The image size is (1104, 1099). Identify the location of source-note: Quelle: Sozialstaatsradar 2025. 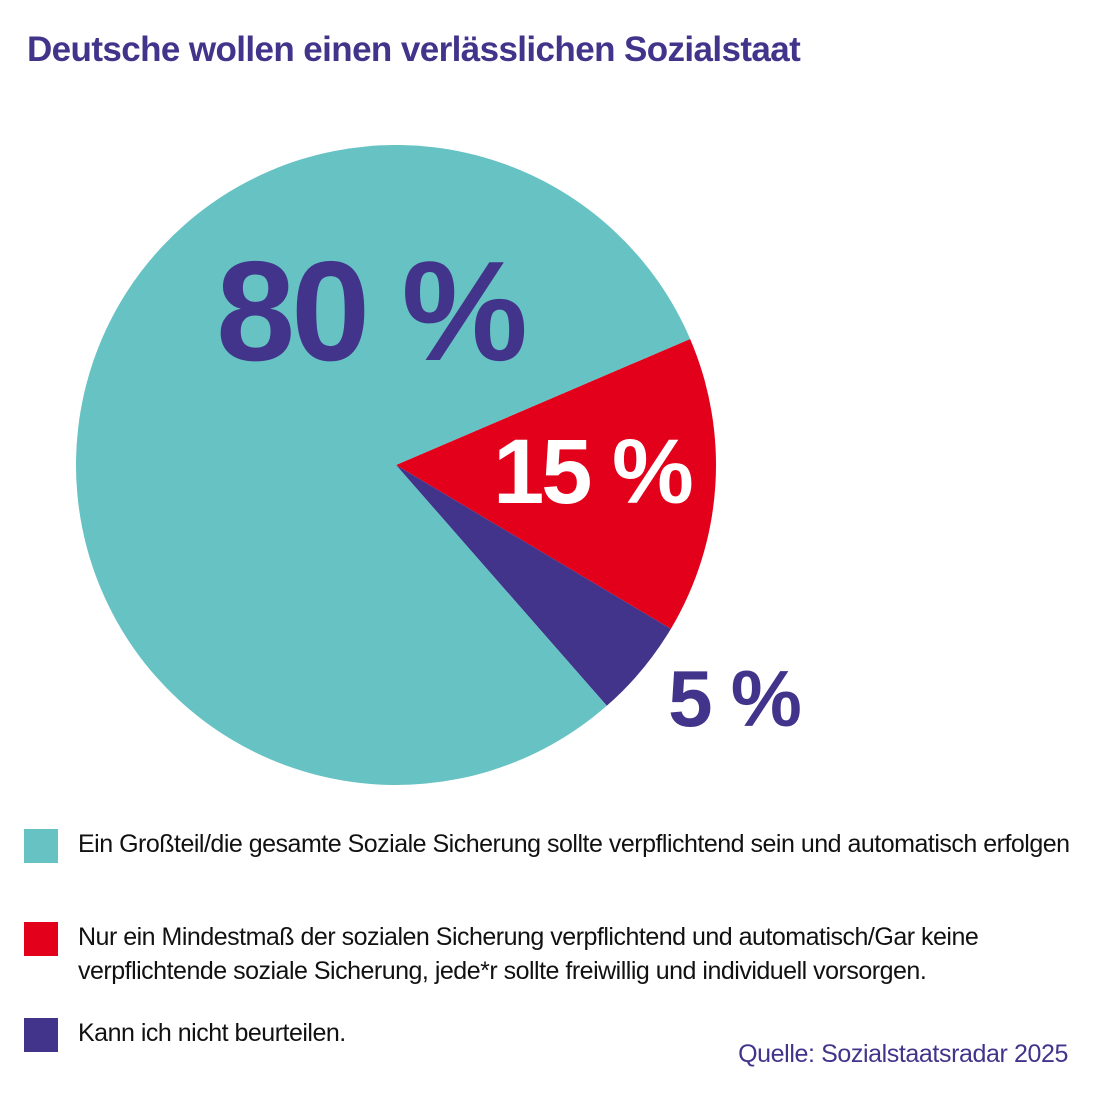
(903, 1054).